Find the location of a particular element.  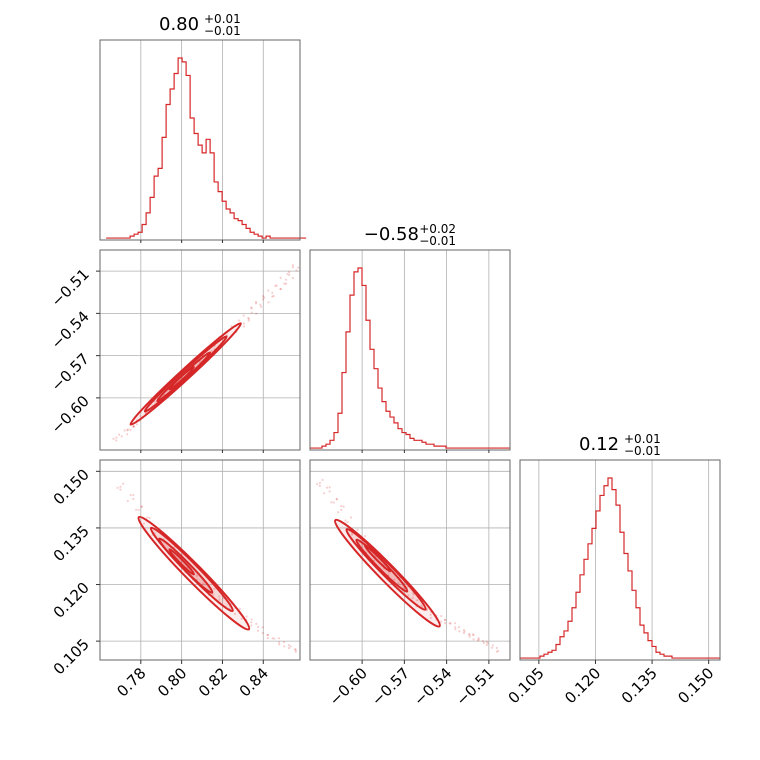

panel-1-1-gridlines is located at coordinates (425, 350).